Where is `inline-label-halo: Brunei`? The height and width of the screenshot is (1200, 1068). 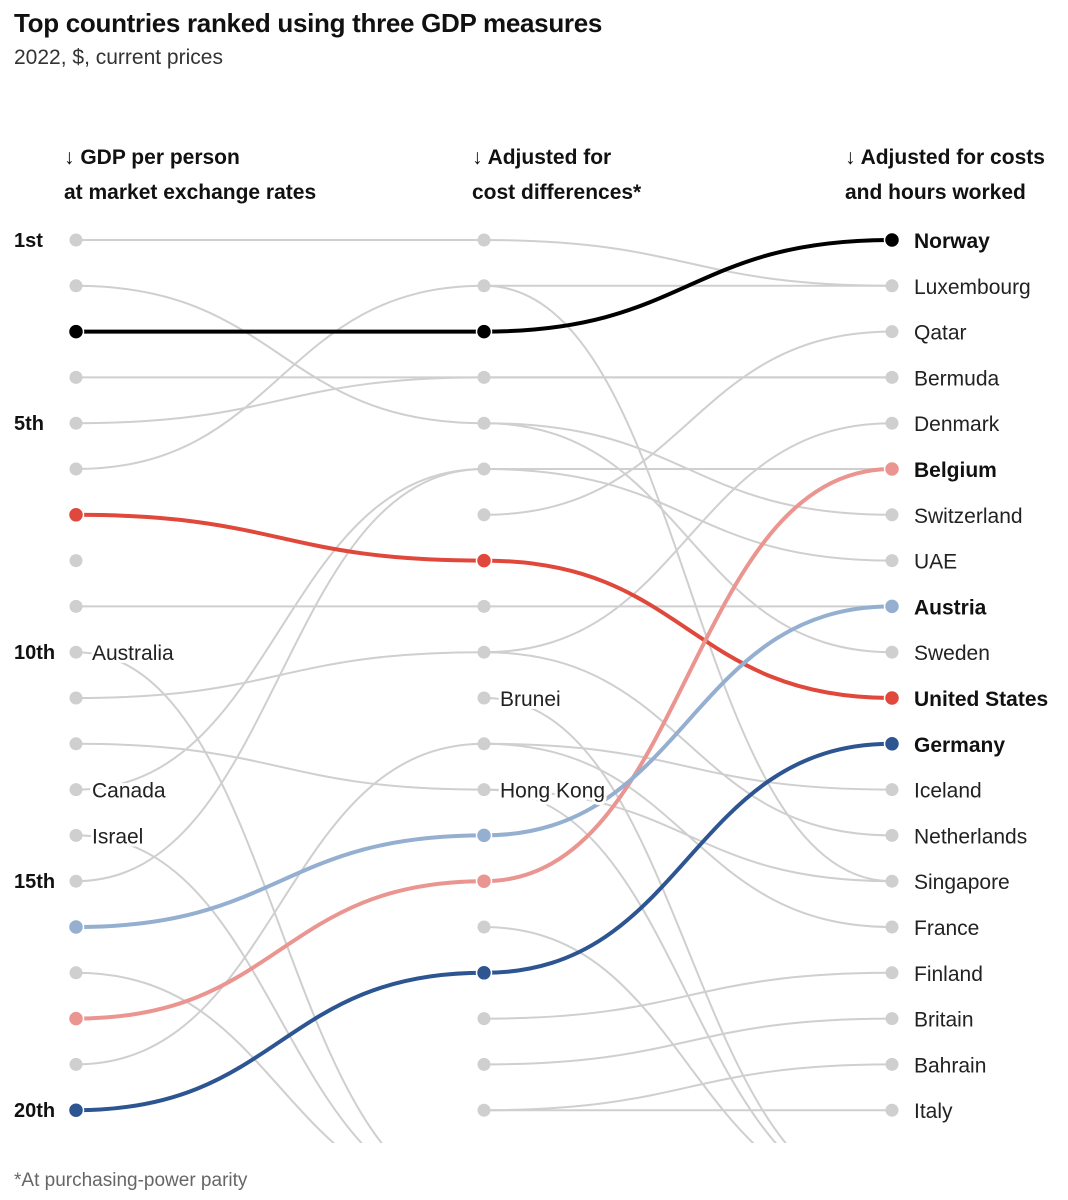
inline-label-halo: Brunei is located at coordinates (530, 699).